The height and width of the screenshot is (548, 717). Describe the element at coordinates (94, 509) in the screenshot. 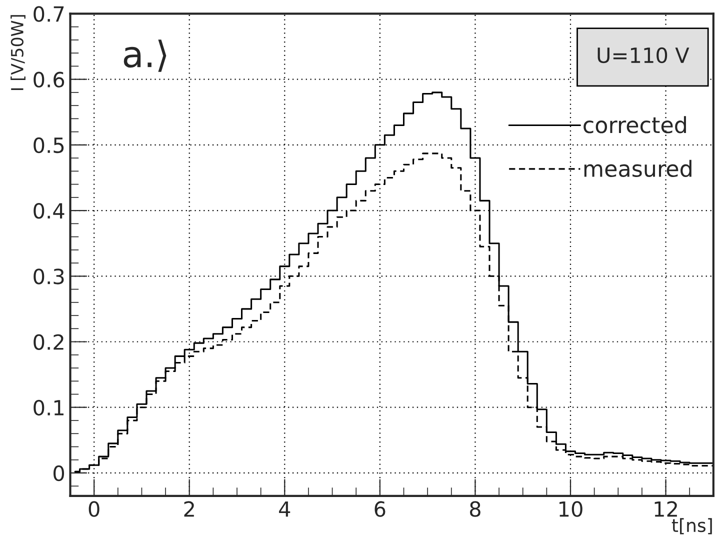

I see `x-tick-label: 0` at that location.